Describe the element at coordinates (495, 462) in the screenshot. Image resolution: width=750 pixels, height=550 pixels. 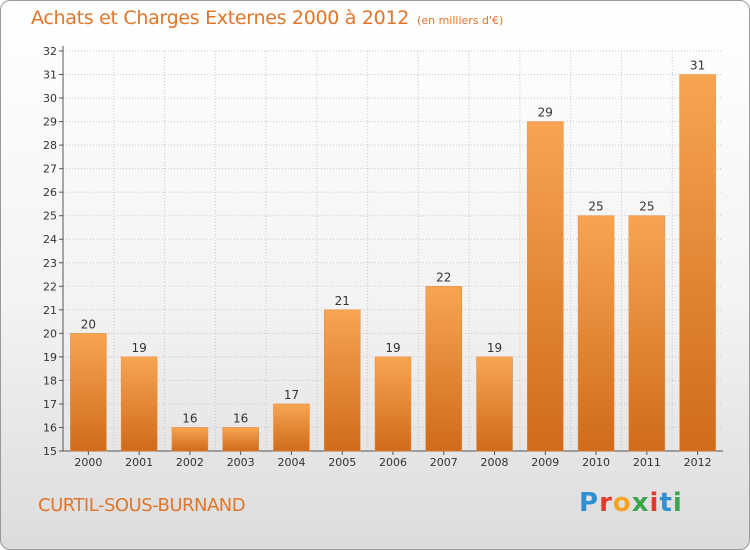
I see `x-tick-label-2008: 2008` at that location.